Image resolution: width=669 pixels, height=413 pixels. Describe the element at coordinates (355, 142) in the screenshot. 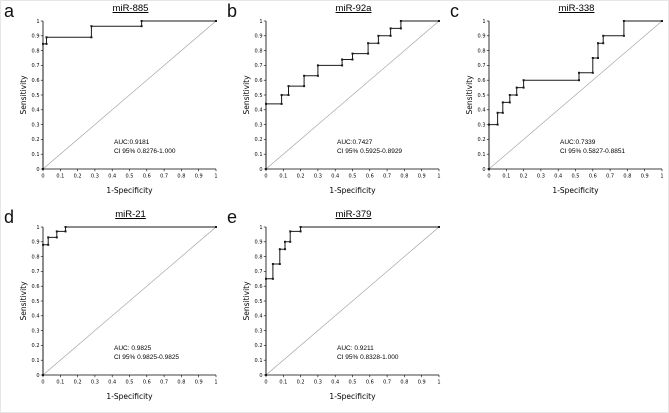

I see `auc-value: AUC:0.7427` at that location.